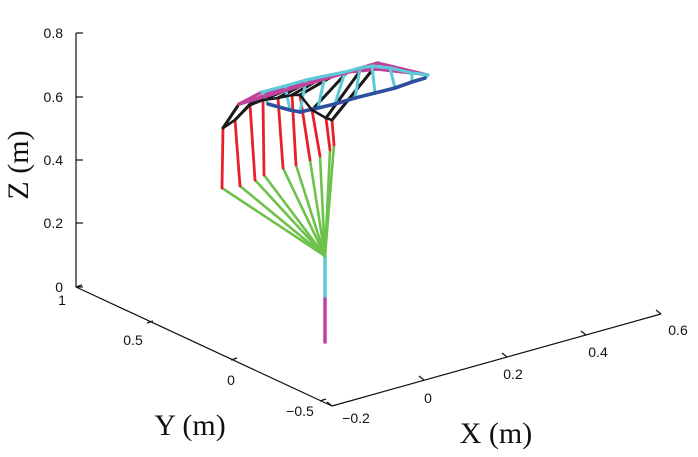 The image size is (698, 457). Describe the element at coordinates (598, 352) in the screenshot. I see `x-tick-label: 0.4` at that location.